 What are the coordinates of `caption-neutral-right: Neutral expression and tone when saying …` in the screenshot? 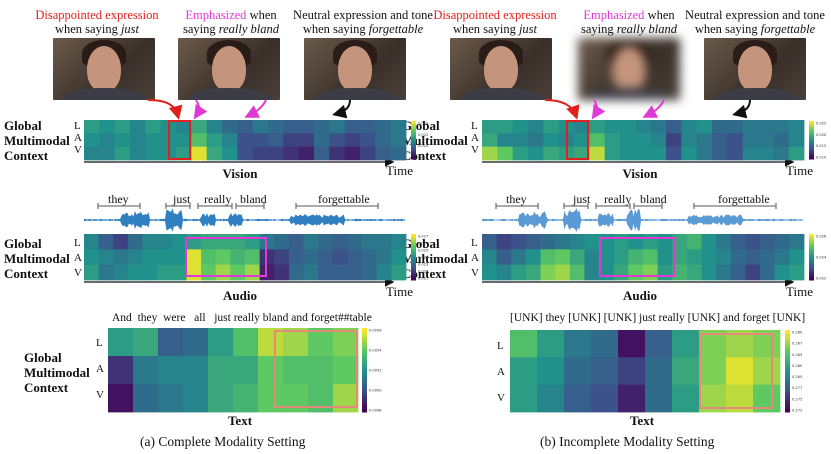 It's located at (755, 22).